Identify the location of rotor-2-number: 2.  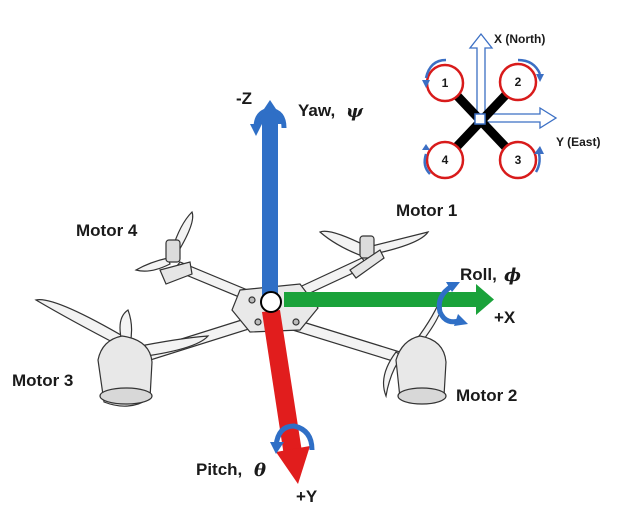
(518, 82).